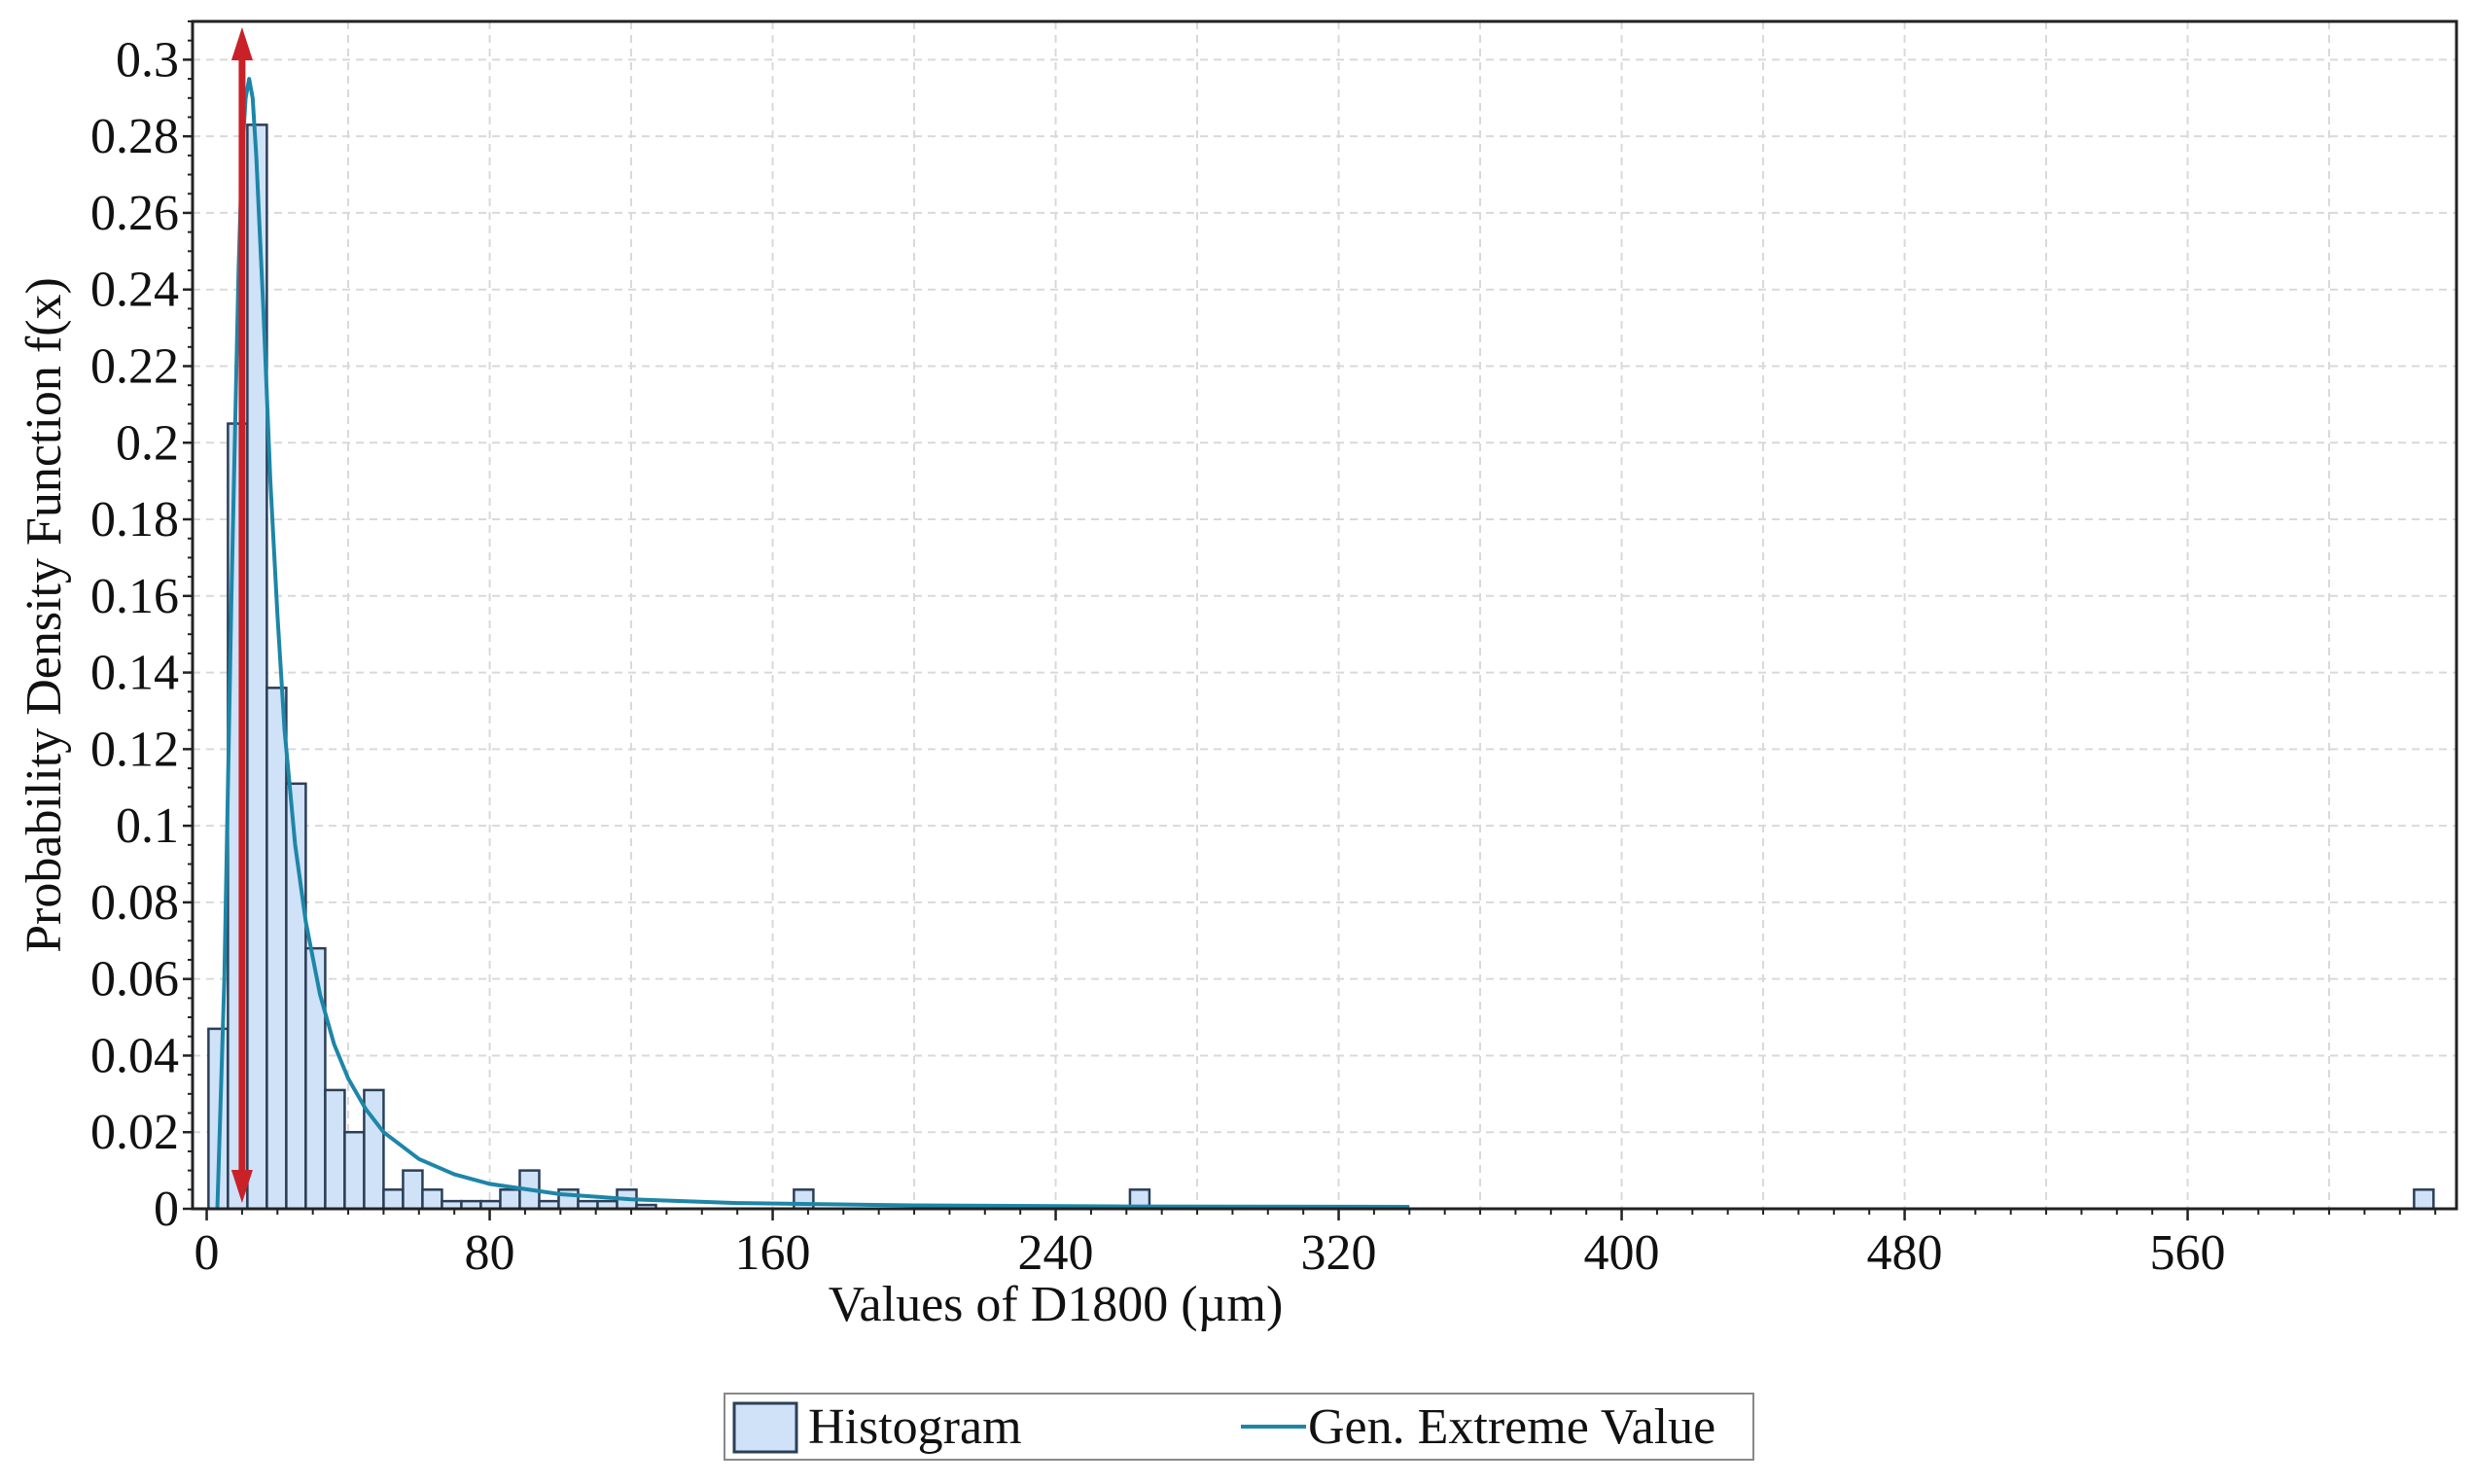  I want to click on legend-box, so click(1239, 1427).